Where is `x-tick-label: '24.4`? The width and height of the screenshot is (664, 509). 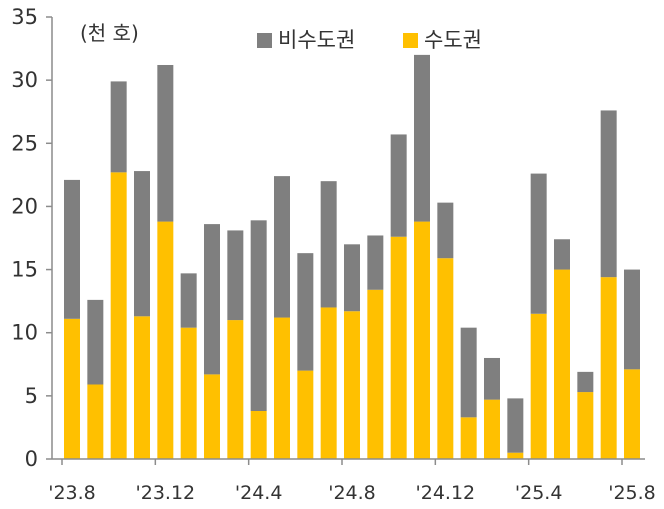 x-tick-label: '24.4 is located at coordinates (259, 493).